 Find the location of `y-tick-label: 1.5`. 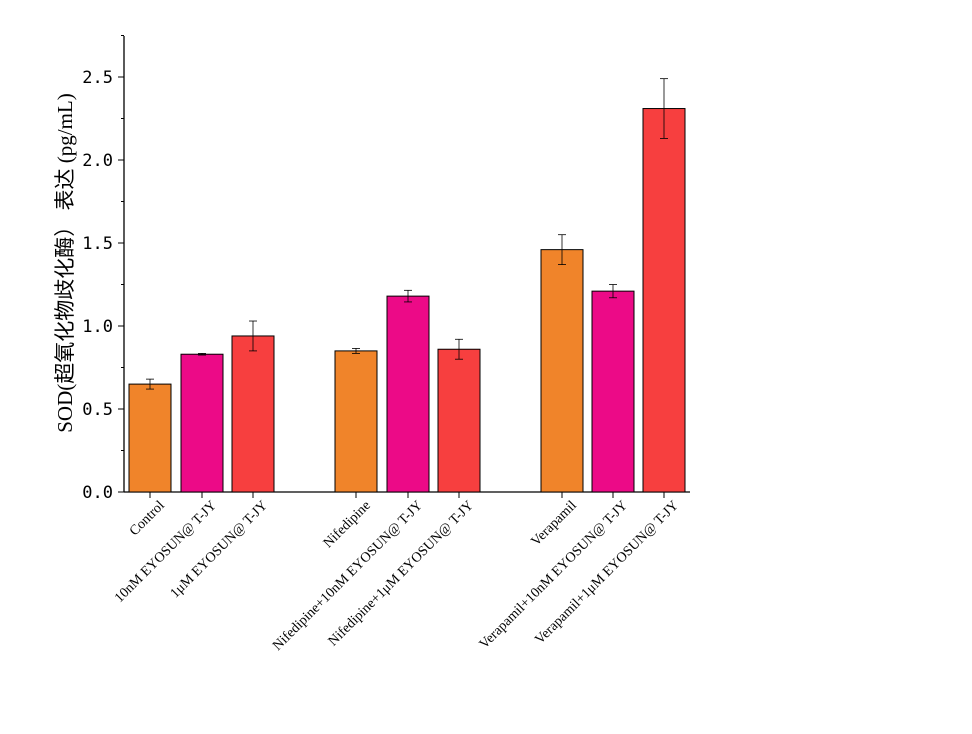

y-tick-label: 1.5 is located at coordinates (97, 244).